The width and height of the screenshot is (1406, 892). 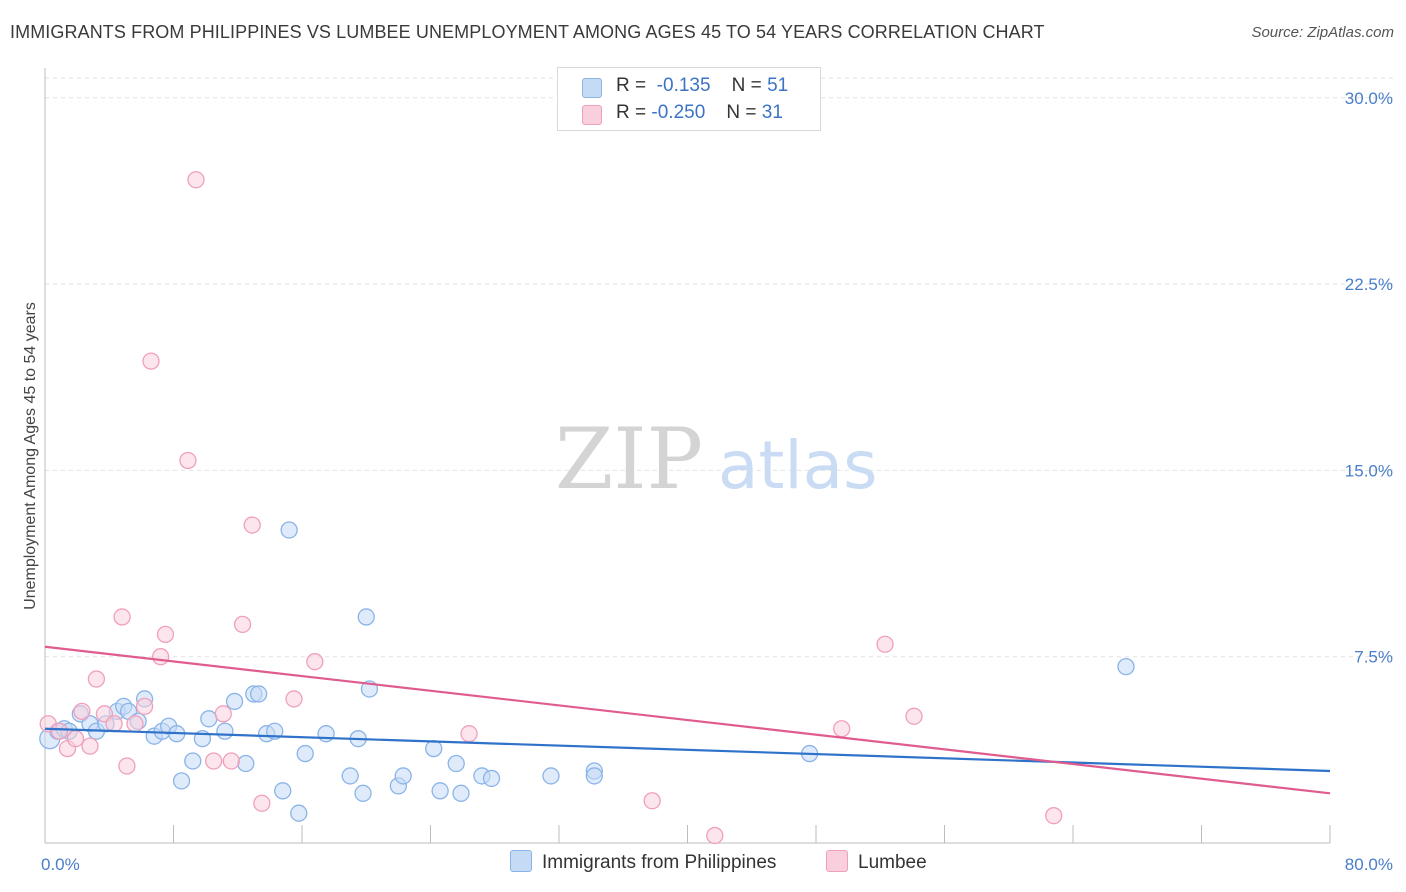 I want to click on x-tick-label-max: 80.0%, so click(x=1369, y=864).